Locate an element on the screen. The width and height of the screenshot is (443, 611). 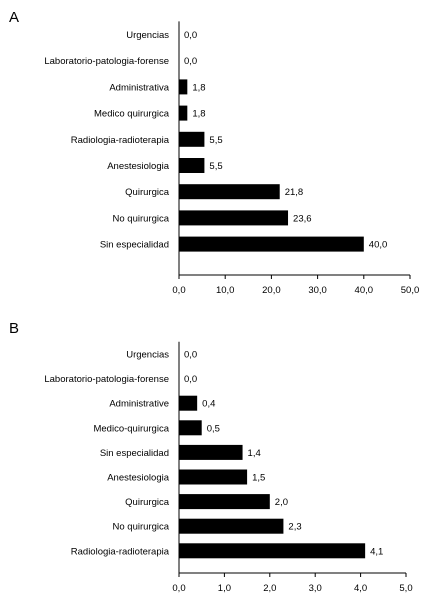
x-tick-label: 30,0 is located at coordinates (317, 290).